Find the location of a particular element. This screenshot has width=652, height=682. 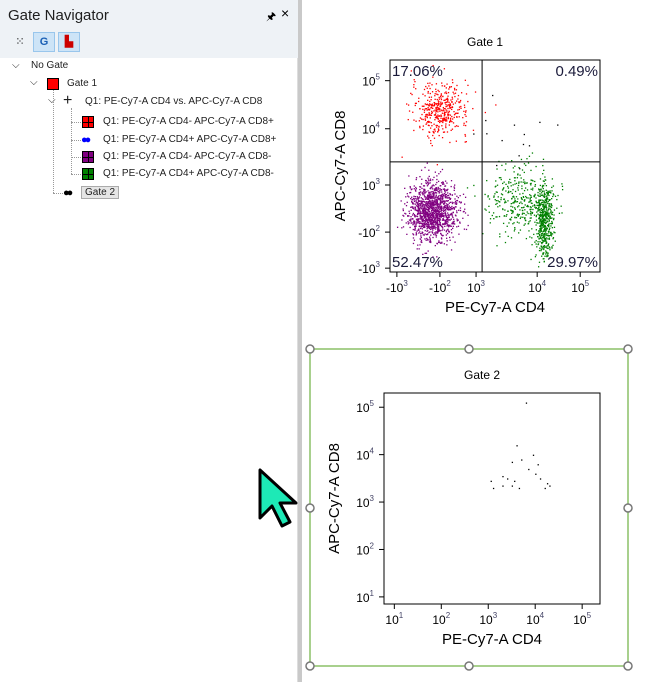

auto-layout-button: ⁙ is located at coordinates (20, 42).